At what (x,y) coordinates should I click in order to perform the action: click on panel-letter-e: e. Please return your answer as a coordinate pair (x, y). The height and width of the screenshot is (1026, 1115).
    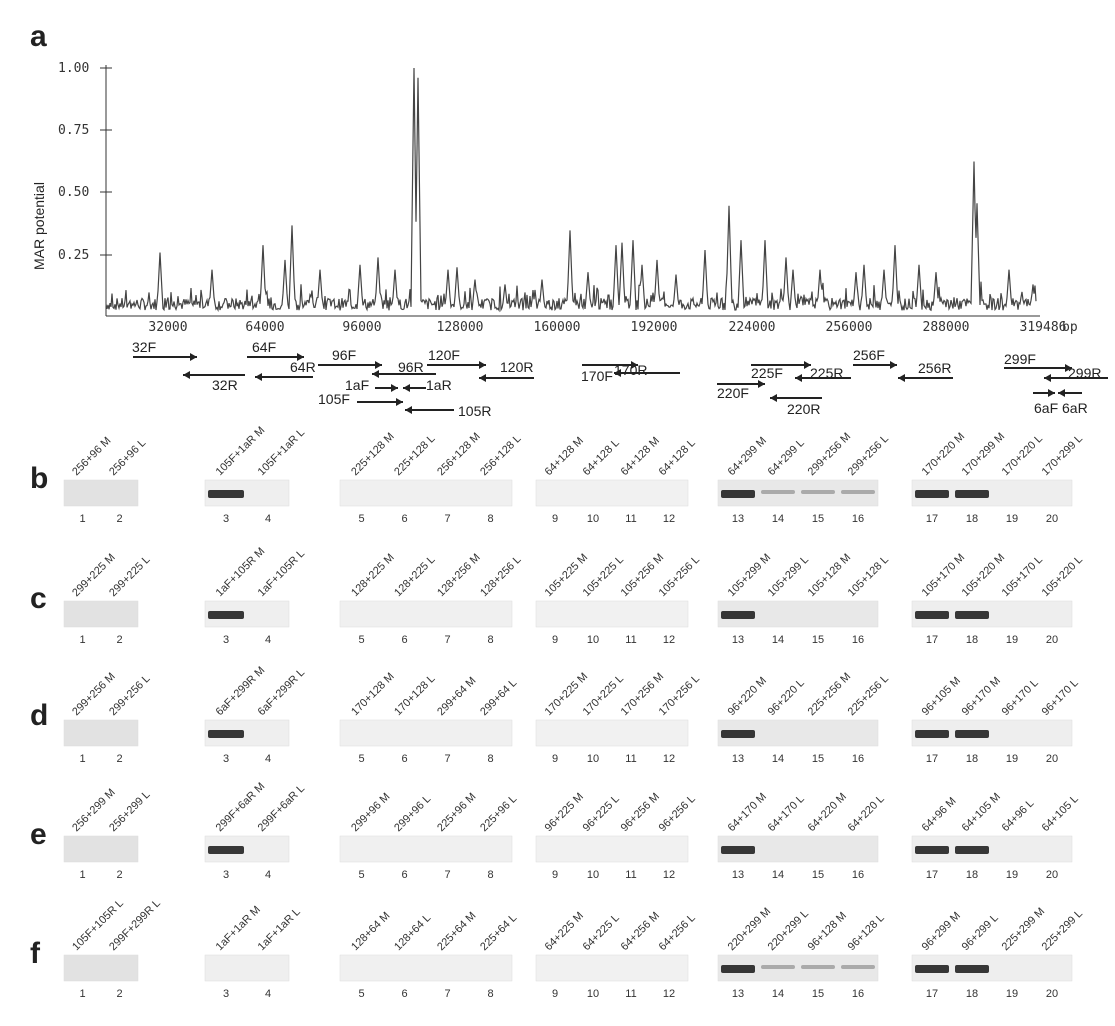
    Looking at the image, I should click on (38, 834).